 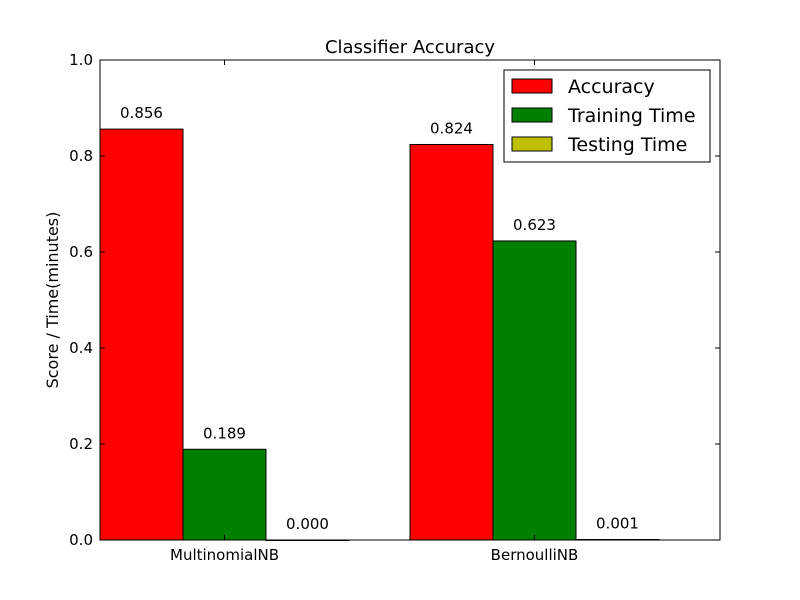 I want to click on y-tick-label: 1.0, so click(x=81, y=60).